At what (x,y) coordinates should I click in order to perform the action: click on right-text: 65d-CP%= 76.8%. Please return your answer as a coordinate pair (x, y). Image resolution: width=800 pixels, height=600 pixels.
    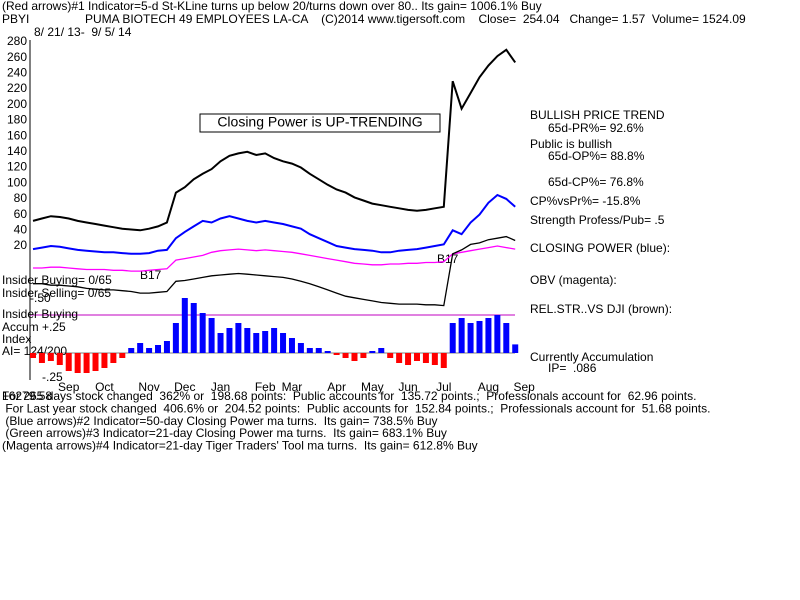
    Looking at the image, I should click on (596, 182).